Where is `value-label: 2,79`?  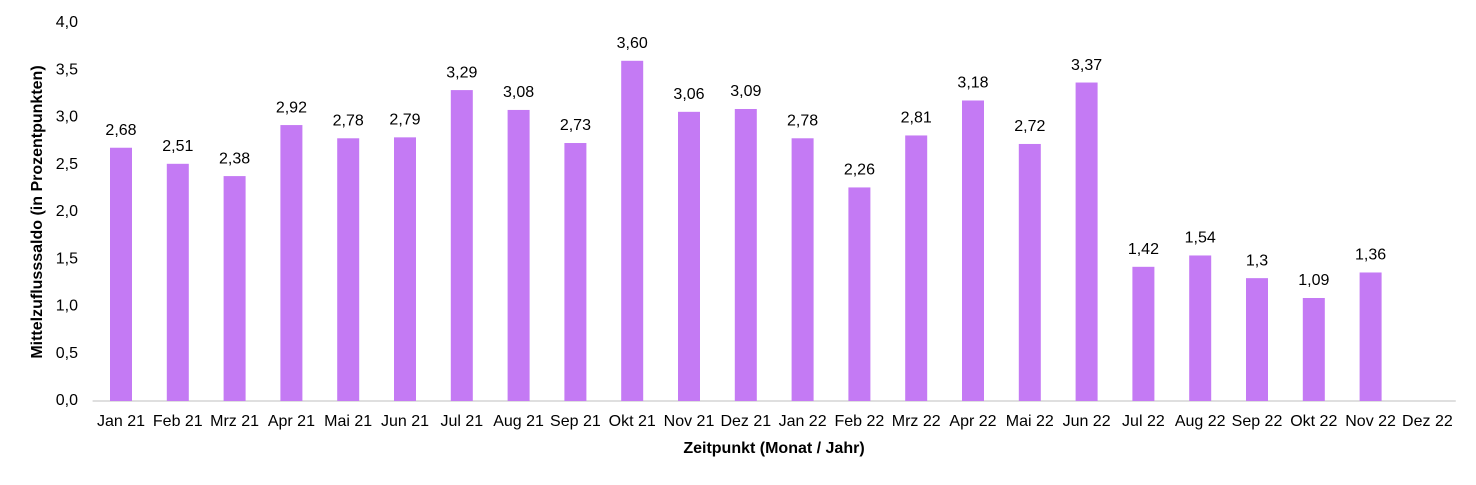 value-label: 2,79 is located at coordinates (404, 120).